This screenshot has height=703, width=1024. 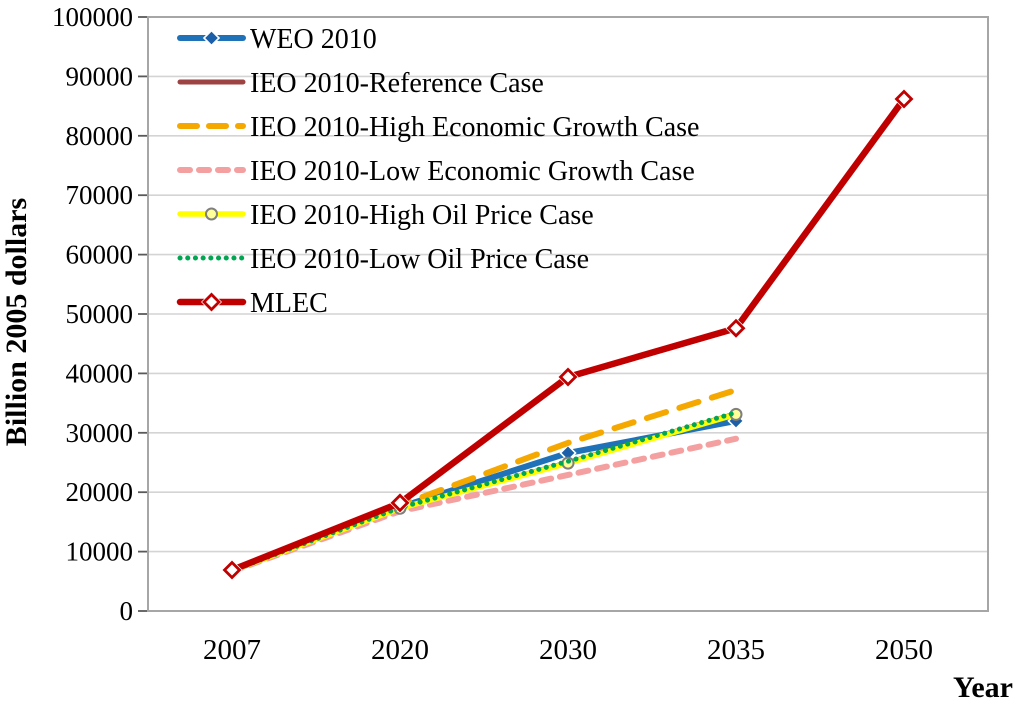 I want to click on legend-item: IEO 2010-High Economic Growth Case, so click(x=438, y=127).